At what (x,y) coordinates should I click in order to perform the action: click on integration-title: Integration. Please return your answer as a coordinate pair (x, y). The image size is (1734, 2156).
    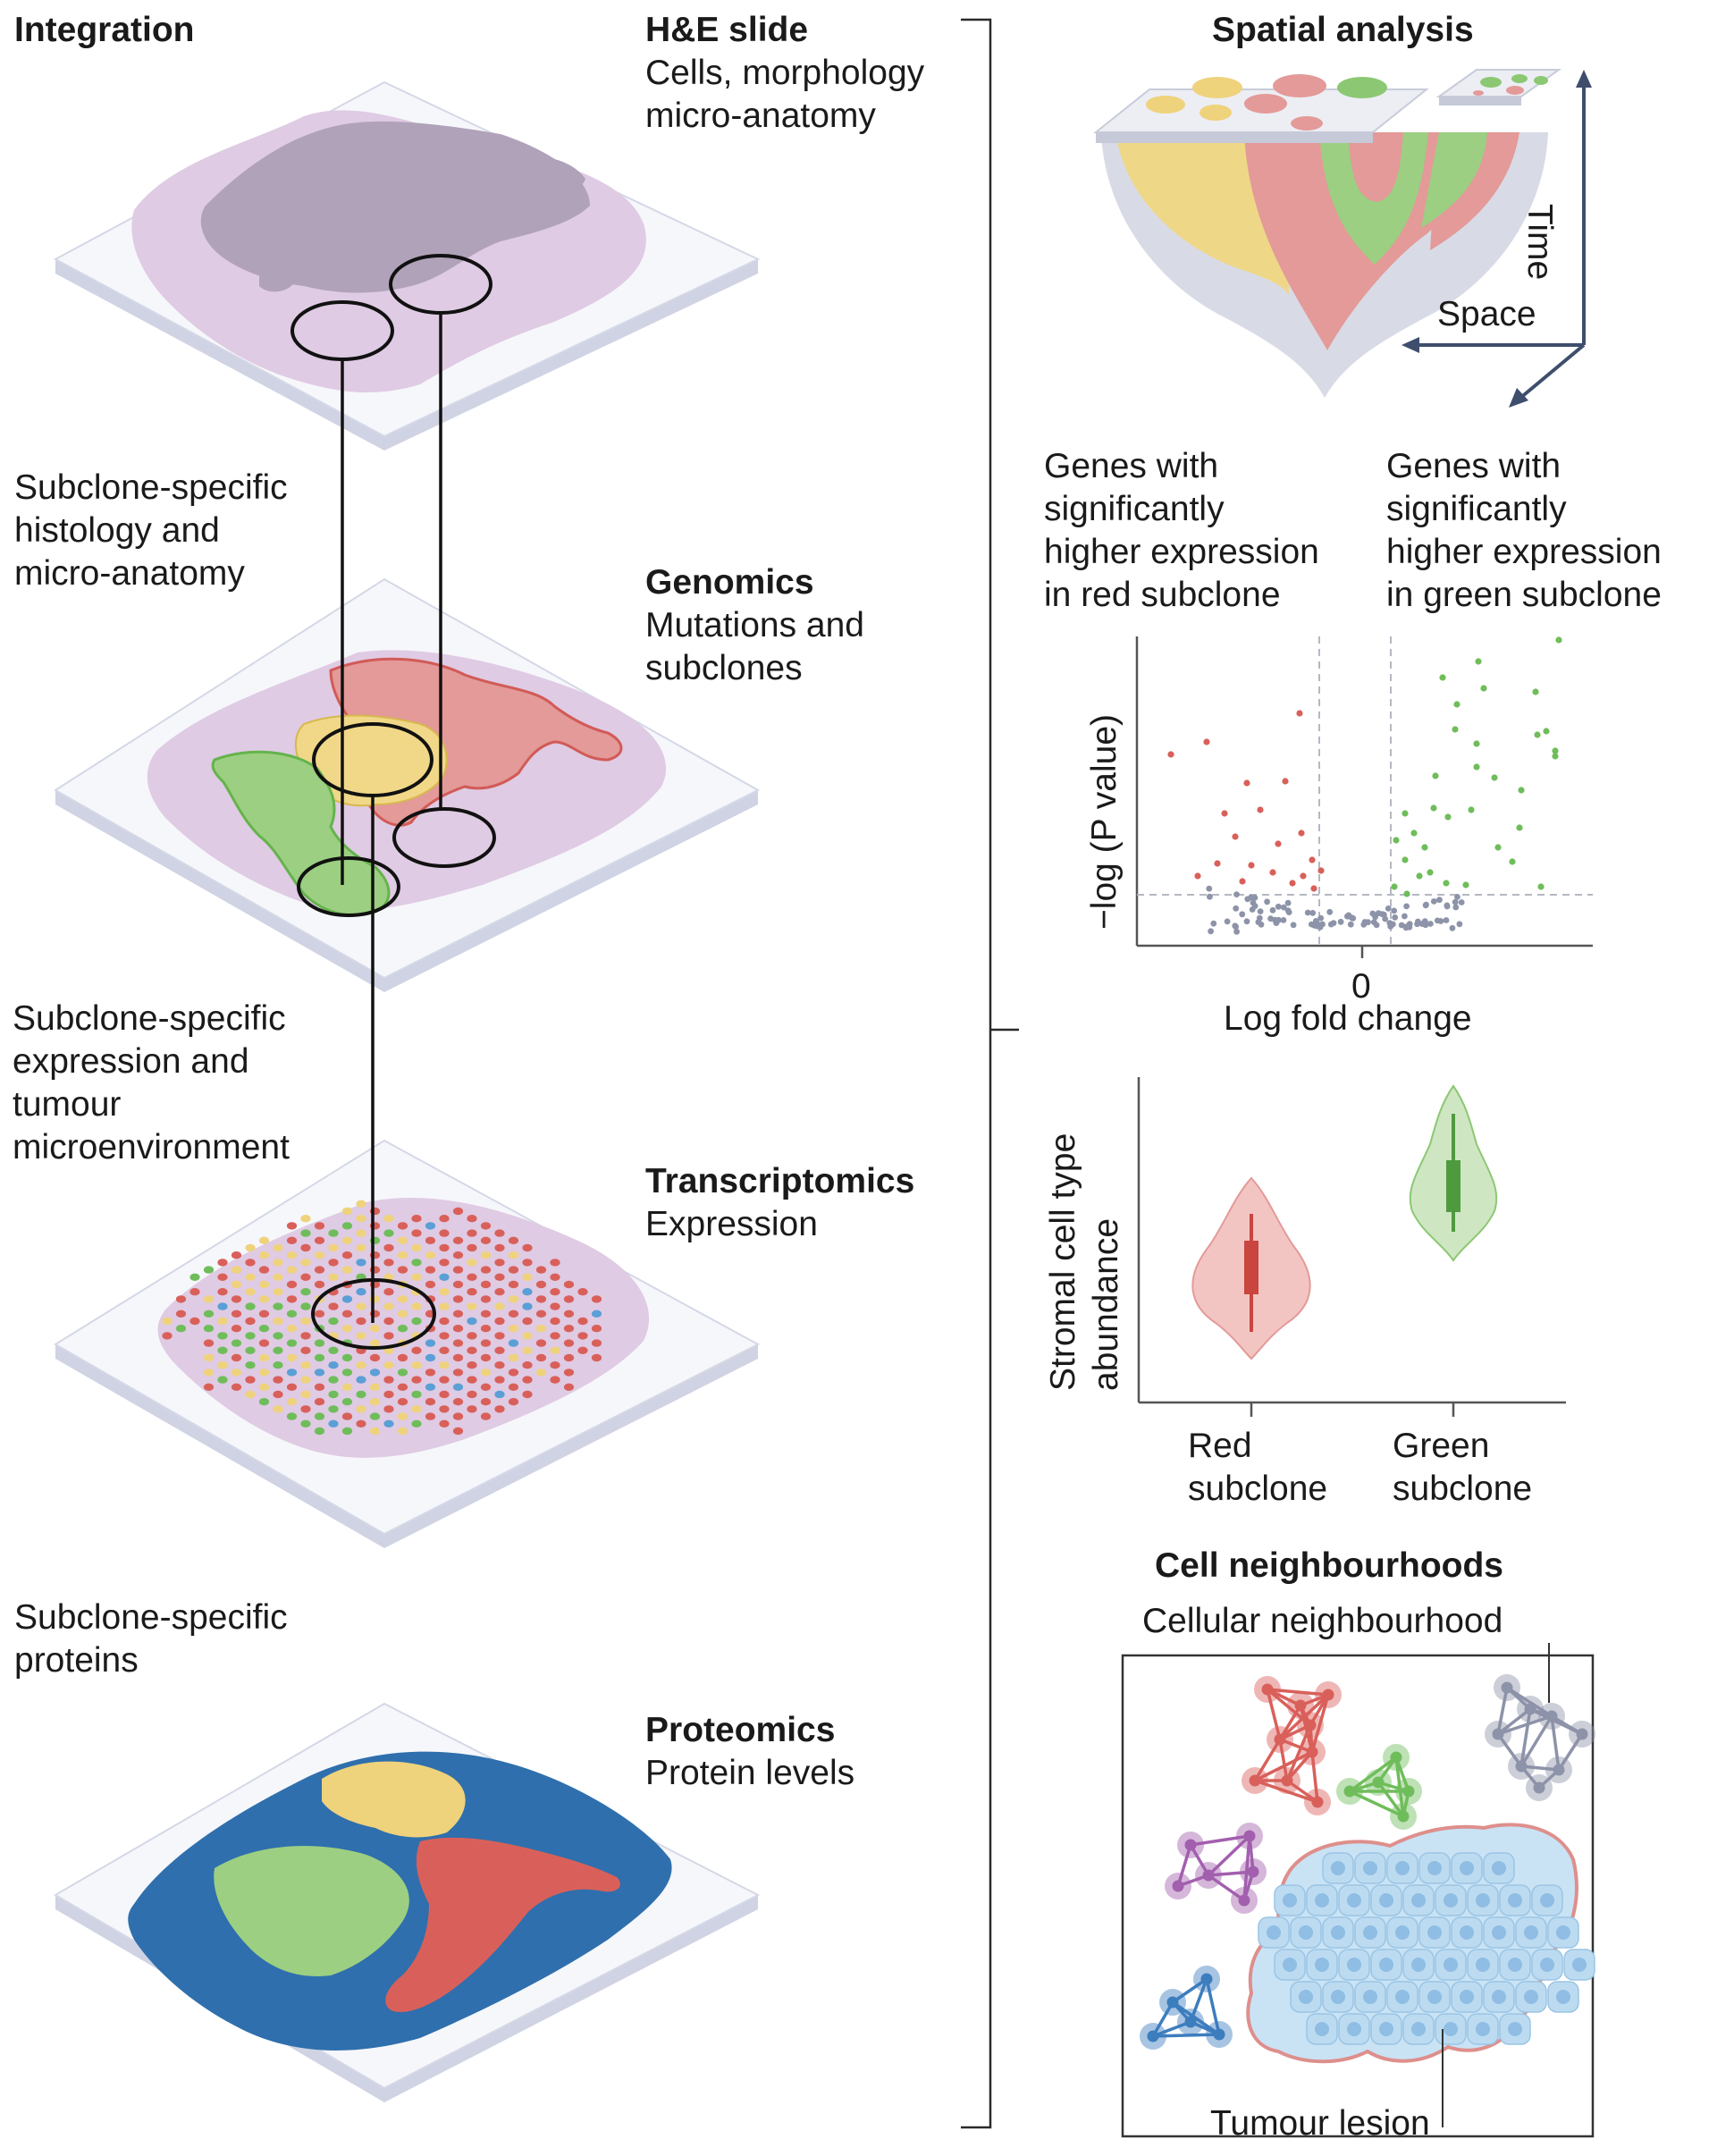
    Looking at the image, I should click on (105, 30).